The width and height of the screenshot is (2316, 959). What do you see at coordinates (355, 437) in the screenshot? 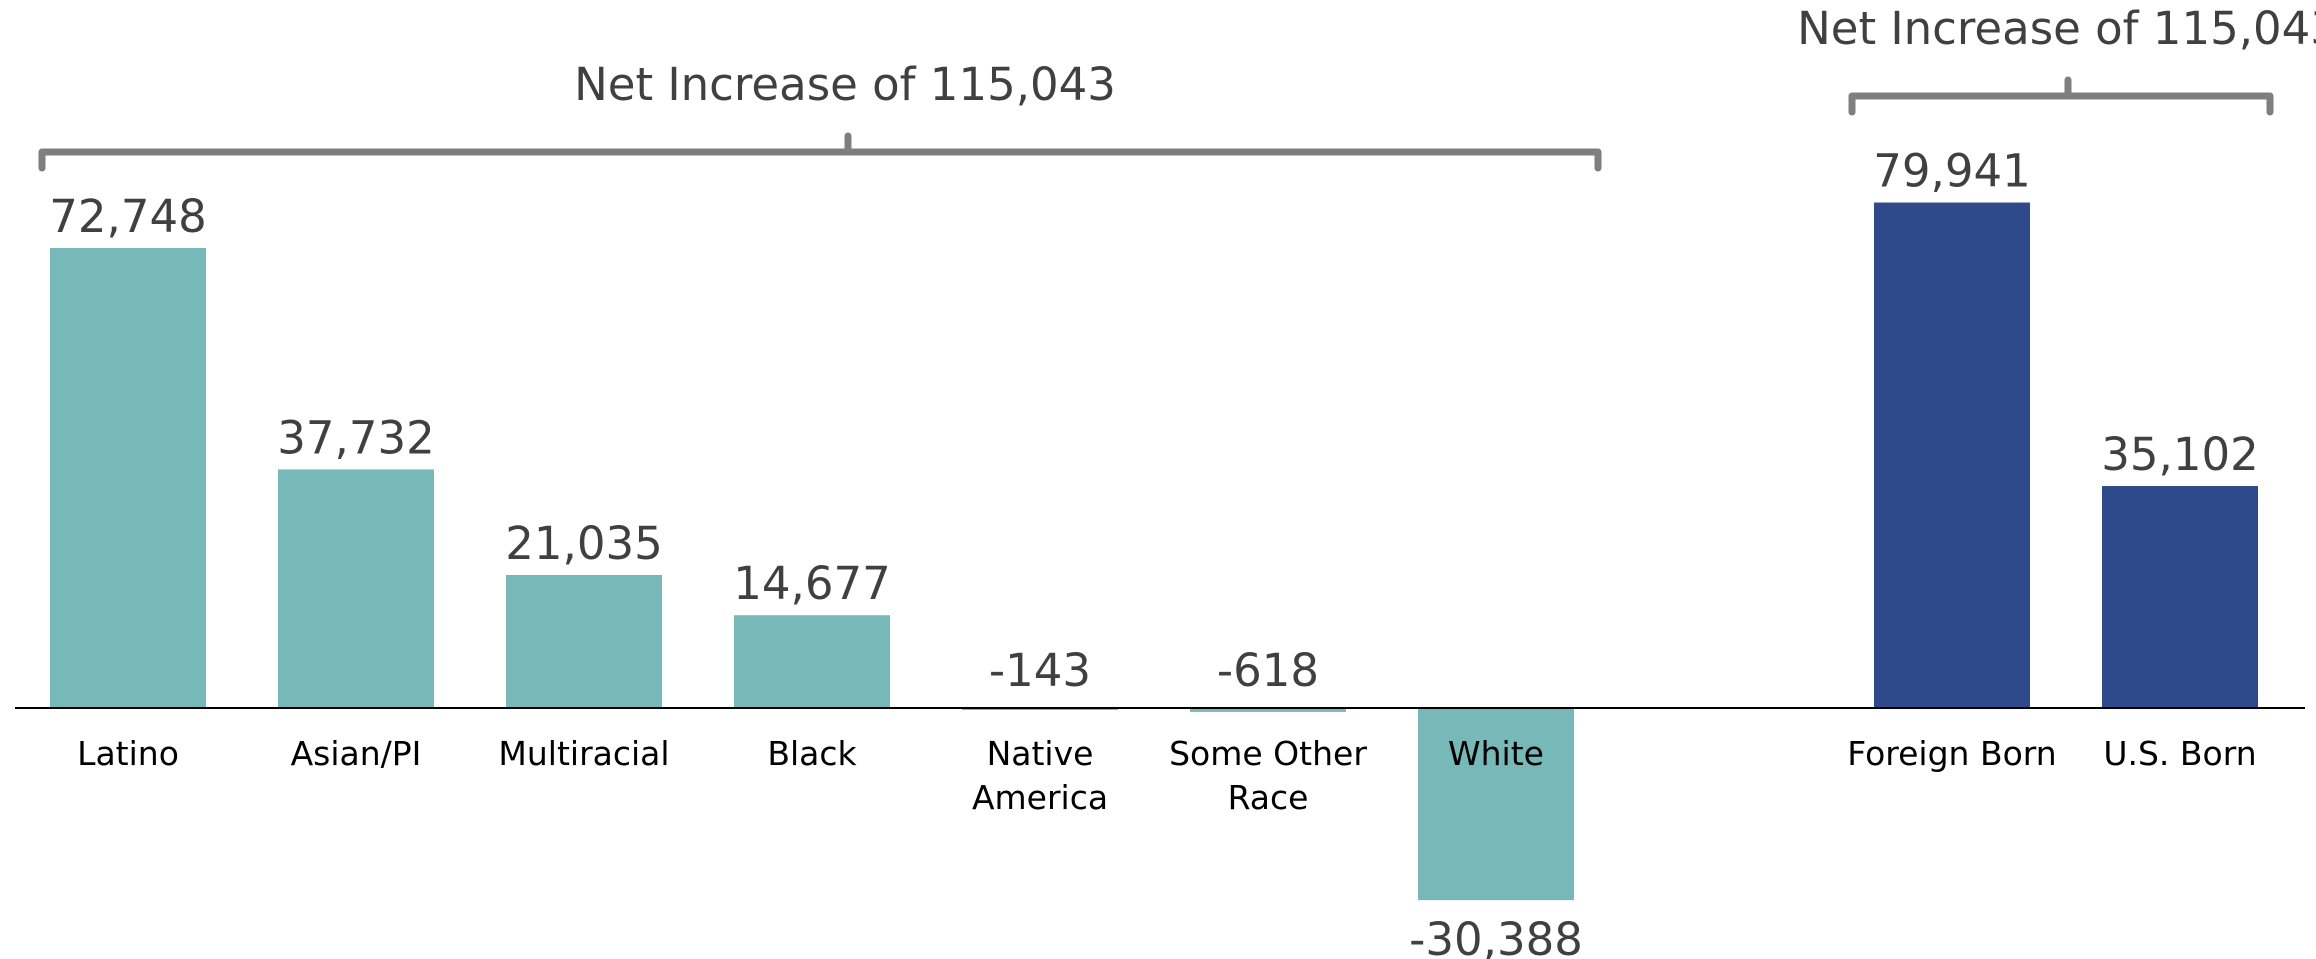
I see `value-label-asian-pi: 37,732` at bounding box center [355, 437].